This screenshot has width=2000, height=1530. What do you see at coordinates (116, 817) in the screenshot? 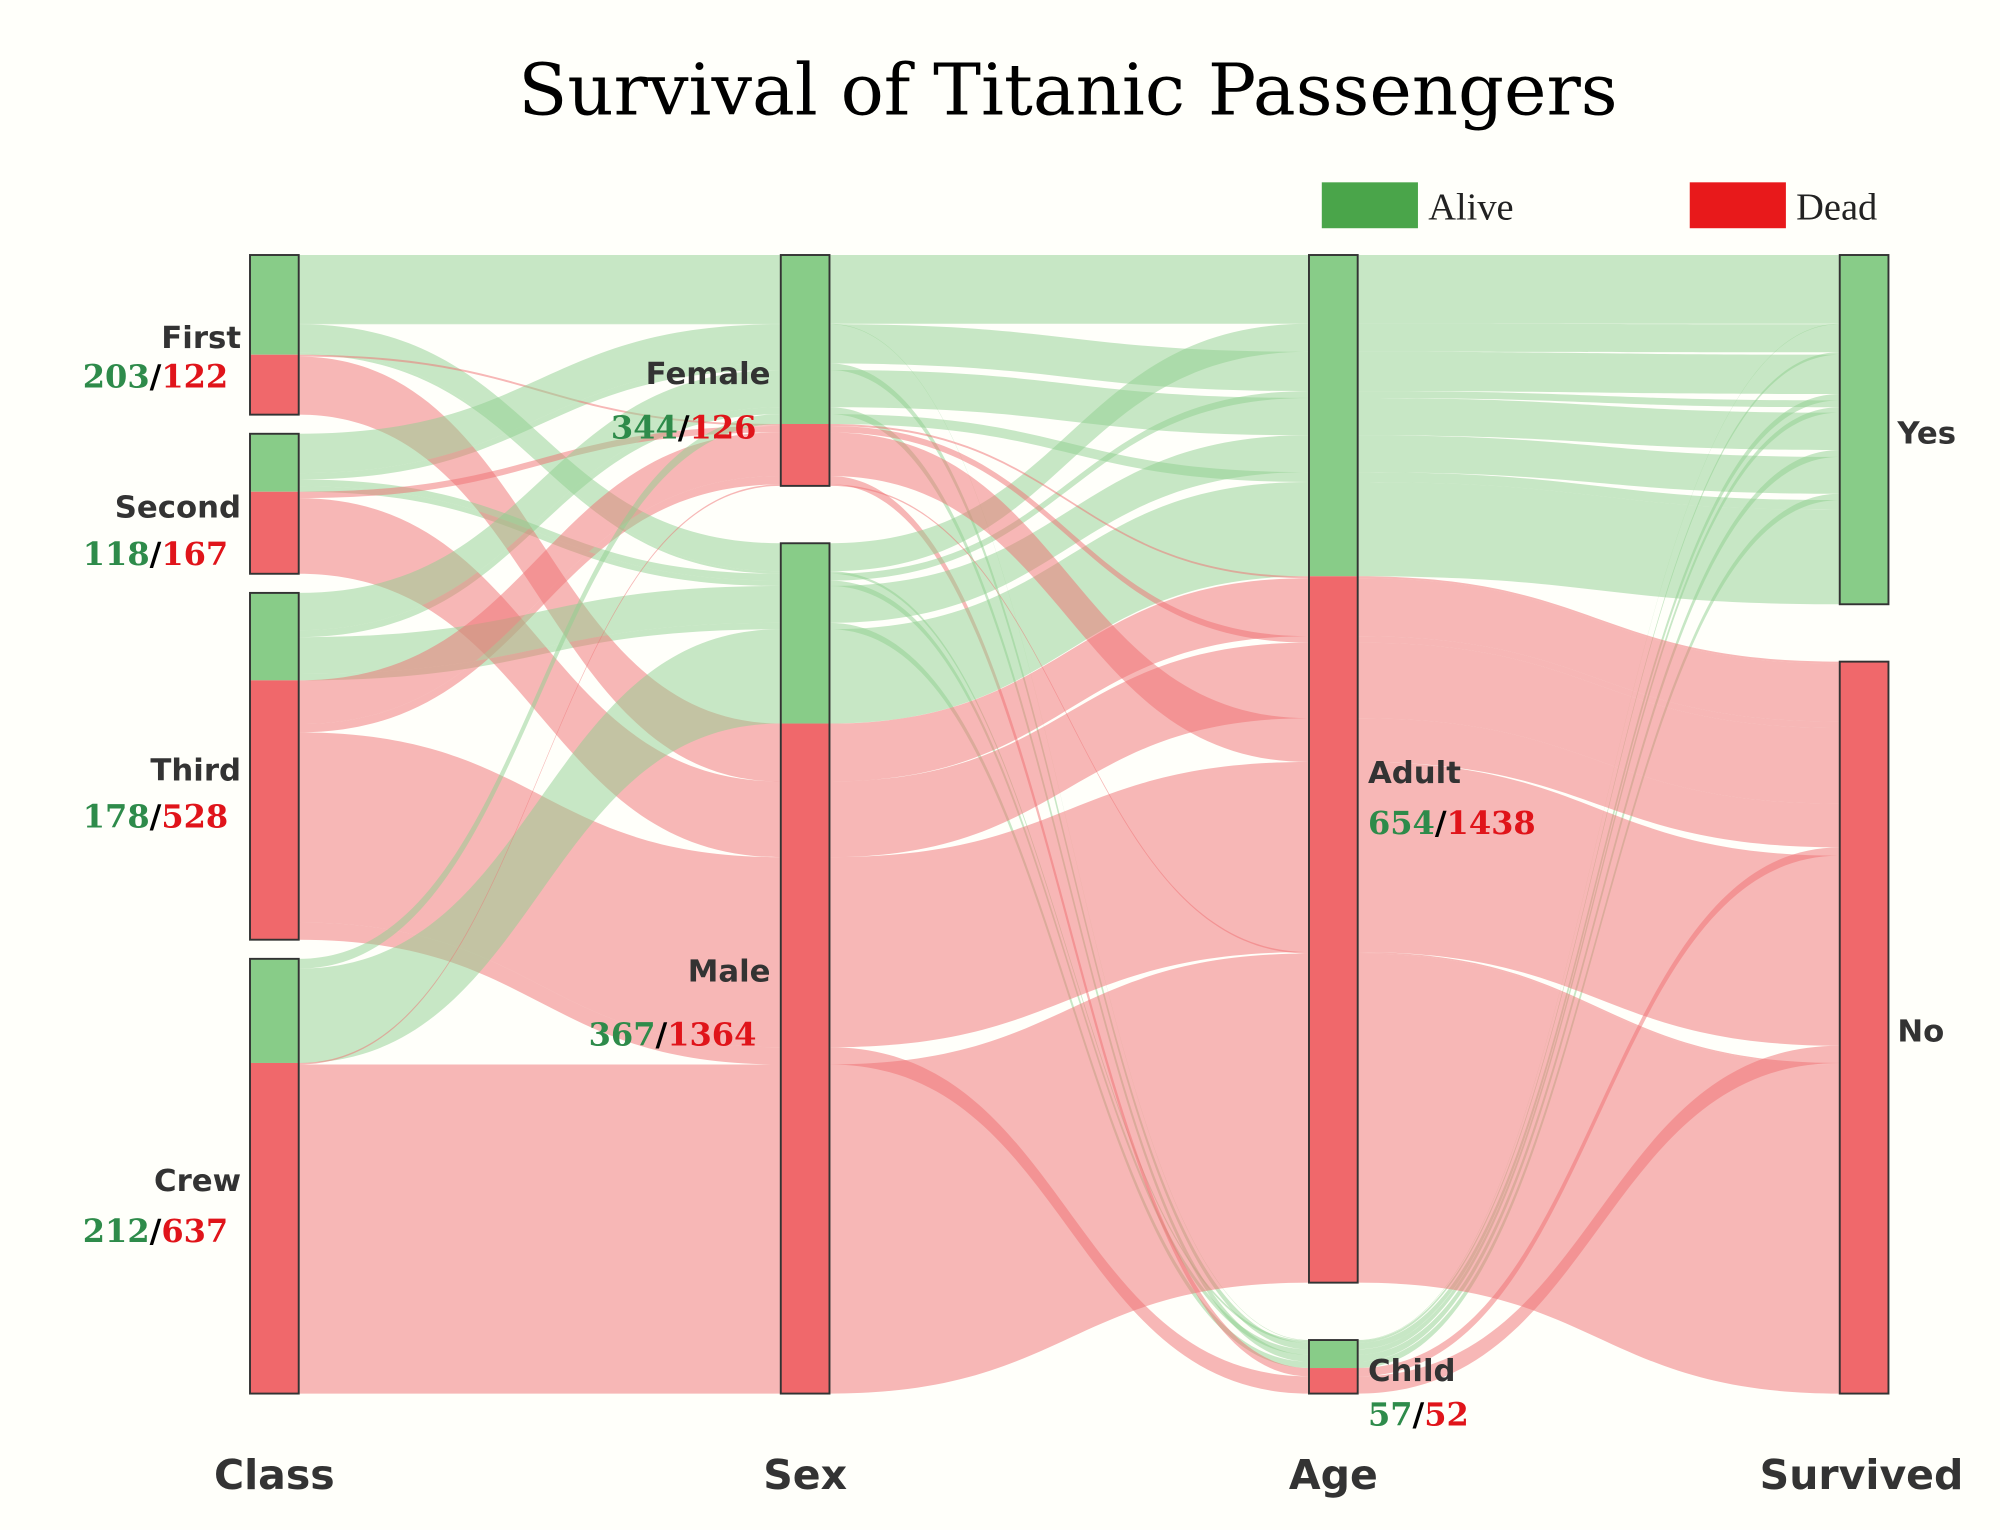
I see `count-alive: 178` at bounding box center [116, 817].